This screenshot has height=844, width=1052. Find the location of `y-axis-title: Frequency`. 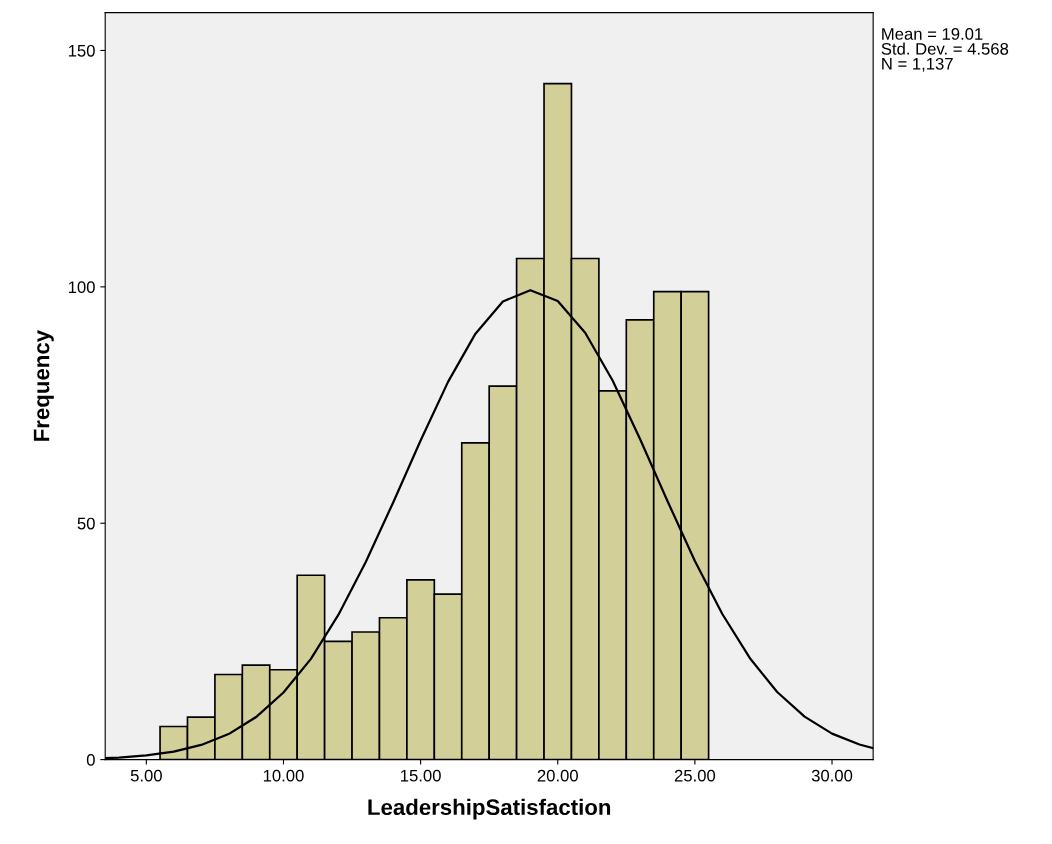

y-axis-title: Frequency is located at coordinates (43, 385).